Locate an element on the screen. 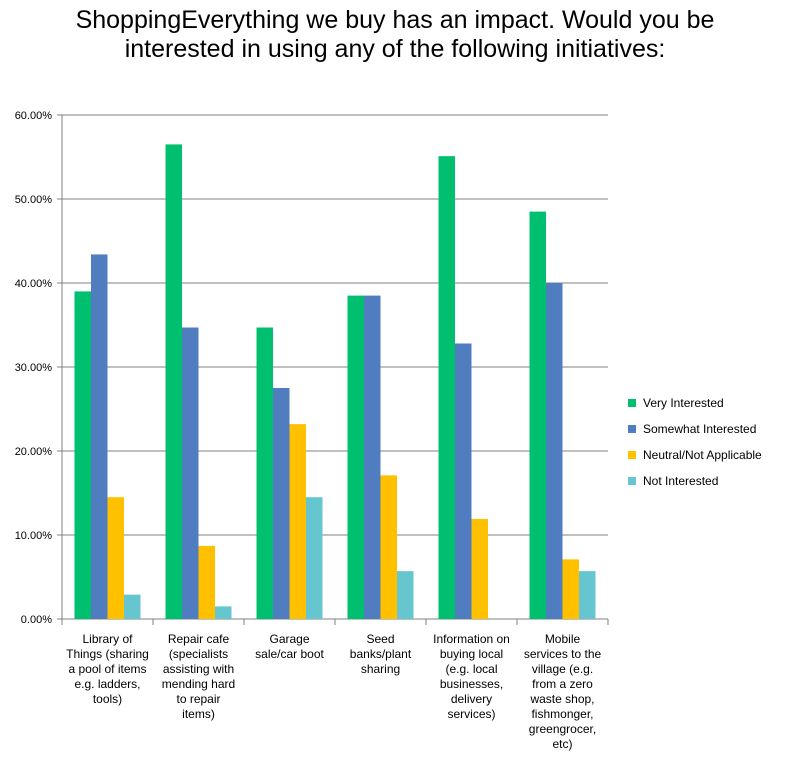  legend-label: Very Interested is located at coordinates (683, 403).